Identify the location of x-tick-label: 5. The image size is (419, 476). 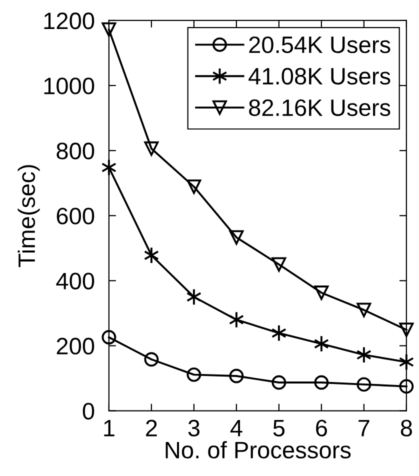
(279, 428).